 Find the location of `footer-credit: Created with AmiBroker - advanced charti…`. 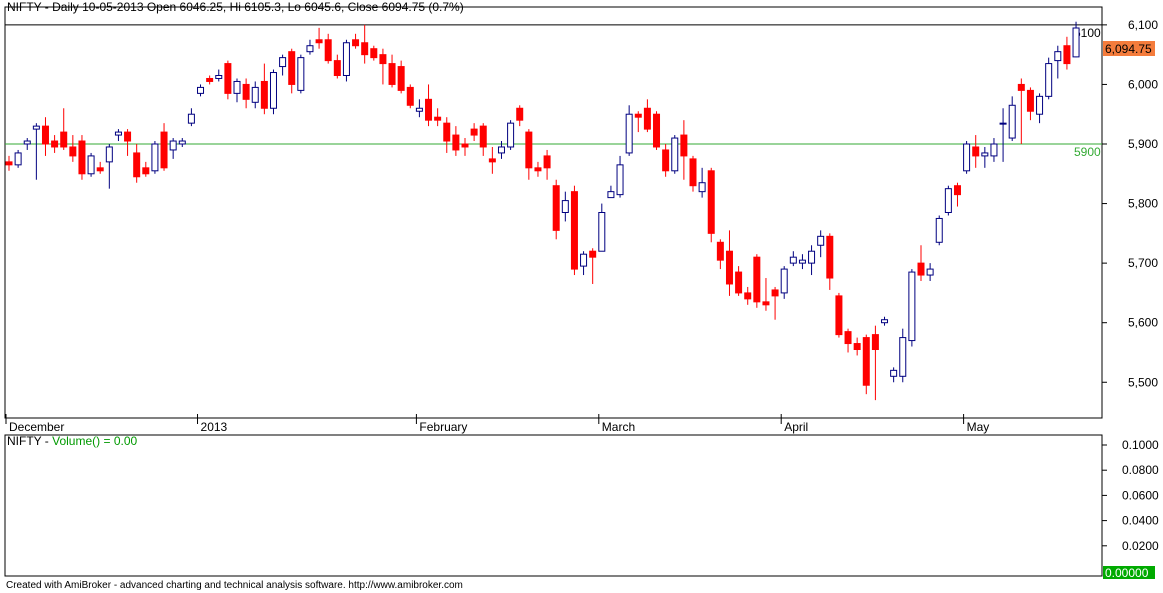

footer-credit: Created with AmiBroker - advanced charti… is located at coordinates (234, 585).